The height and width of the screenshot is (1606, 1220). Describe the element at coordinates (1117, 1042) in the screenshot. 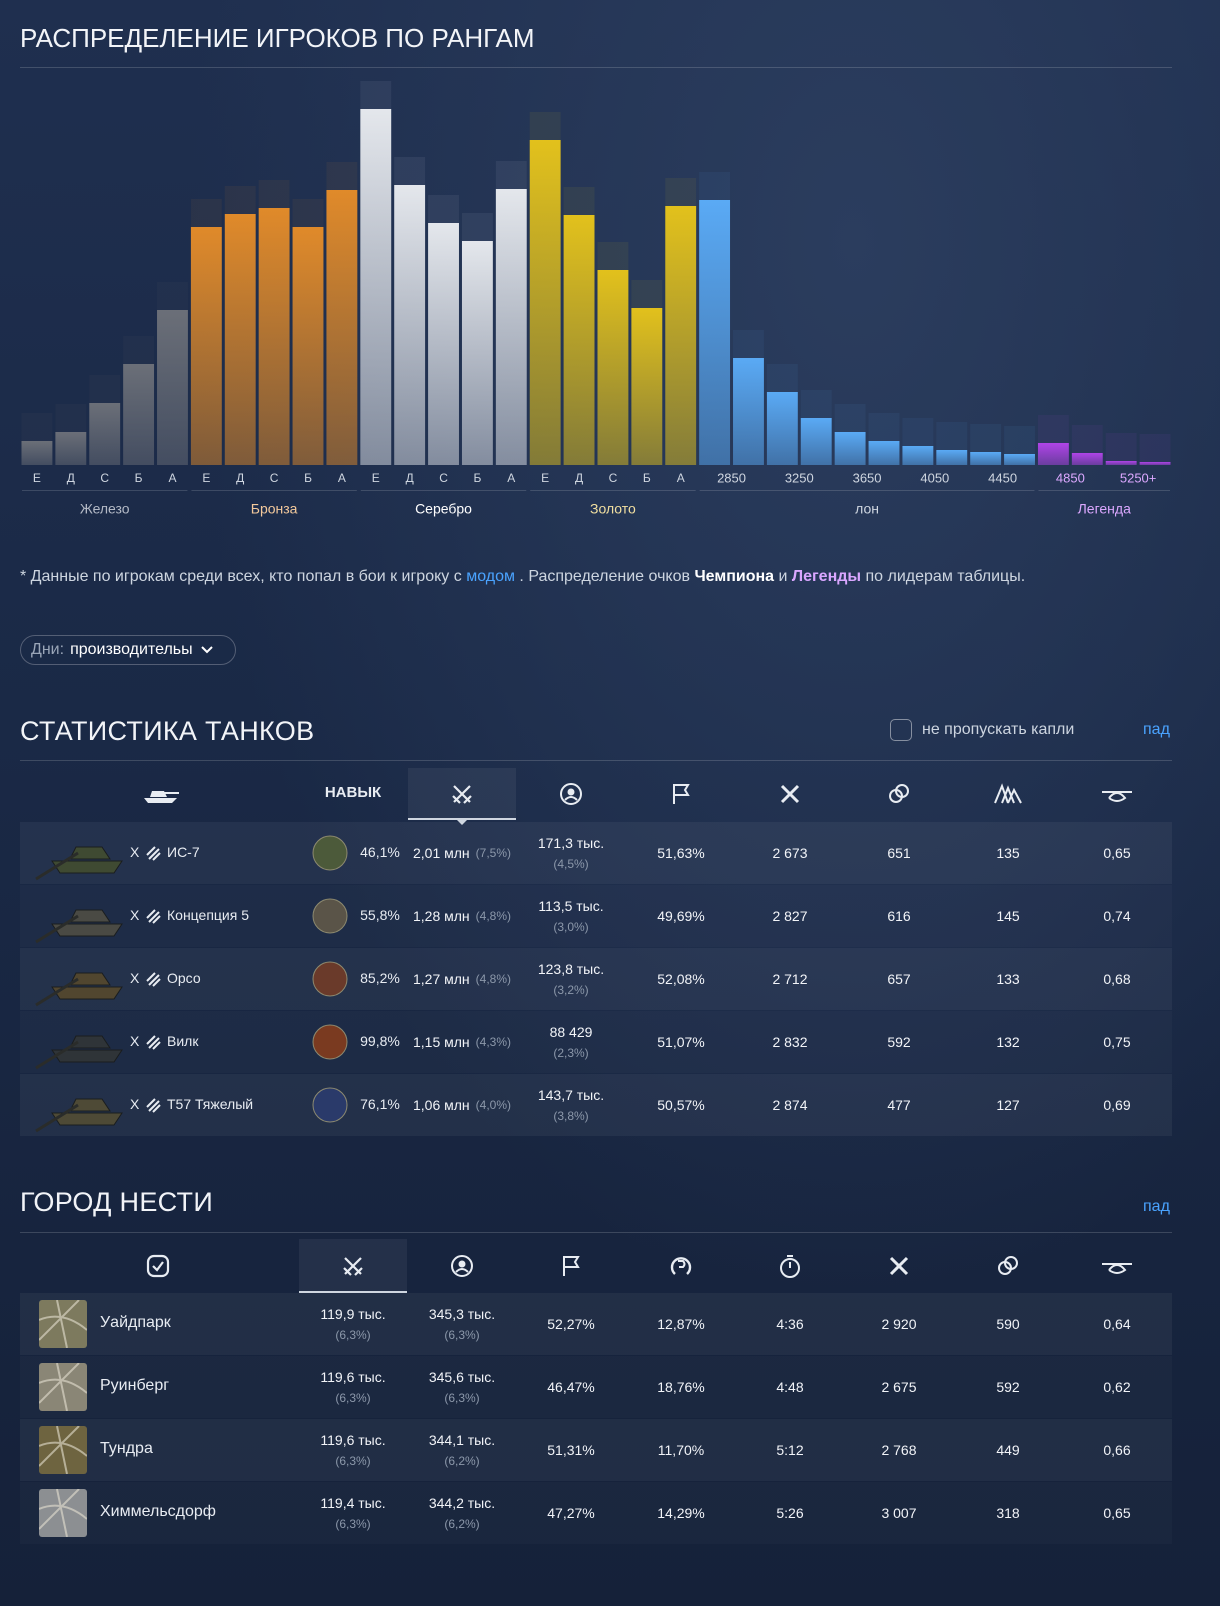

I see `cell-value: 0,75` at that location.